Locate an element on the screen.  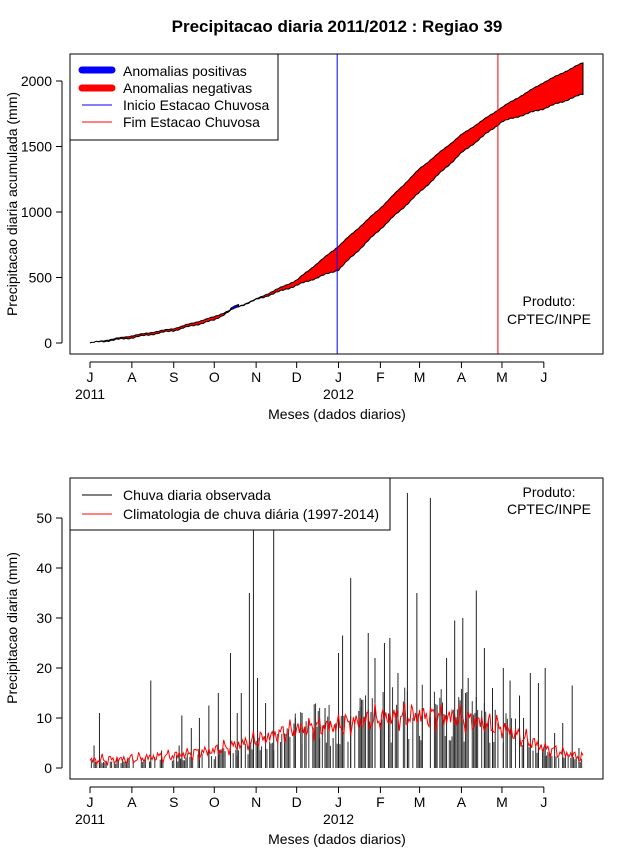
top-x-year-2011: 2011 is located at coordinates (90, 394).